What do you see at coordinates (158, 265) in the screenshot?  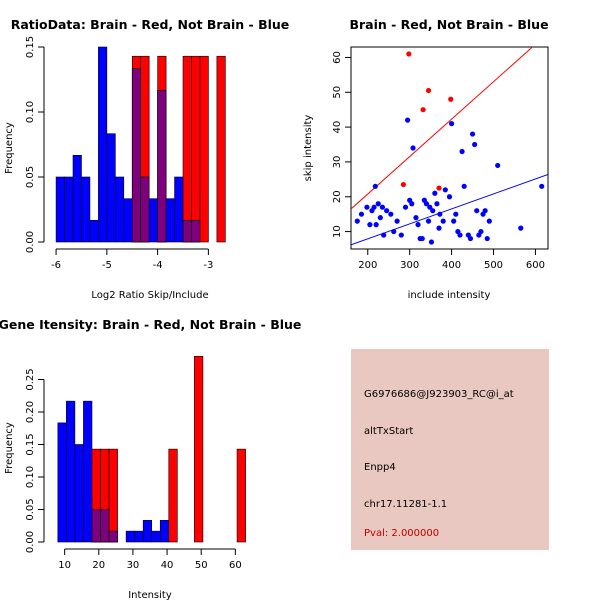 I see `ratio-hist-x-tick-label: -4` at bounding box center [158, 265].